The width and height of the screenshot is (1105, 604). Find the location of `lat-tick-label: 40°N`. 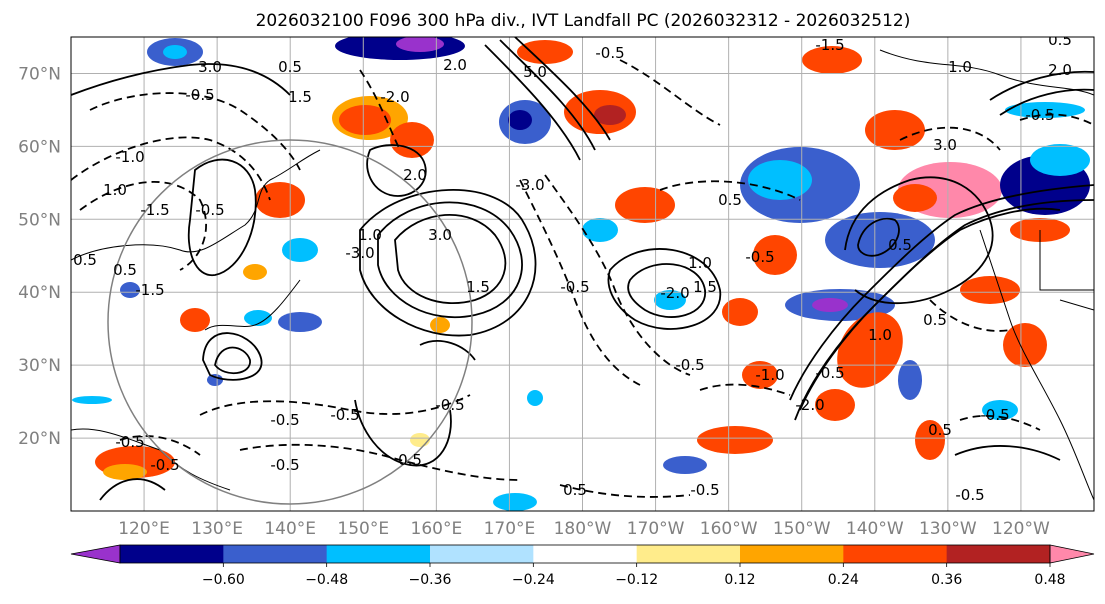

lat-tick-label: 40°N is located at coordinates (39, 293).